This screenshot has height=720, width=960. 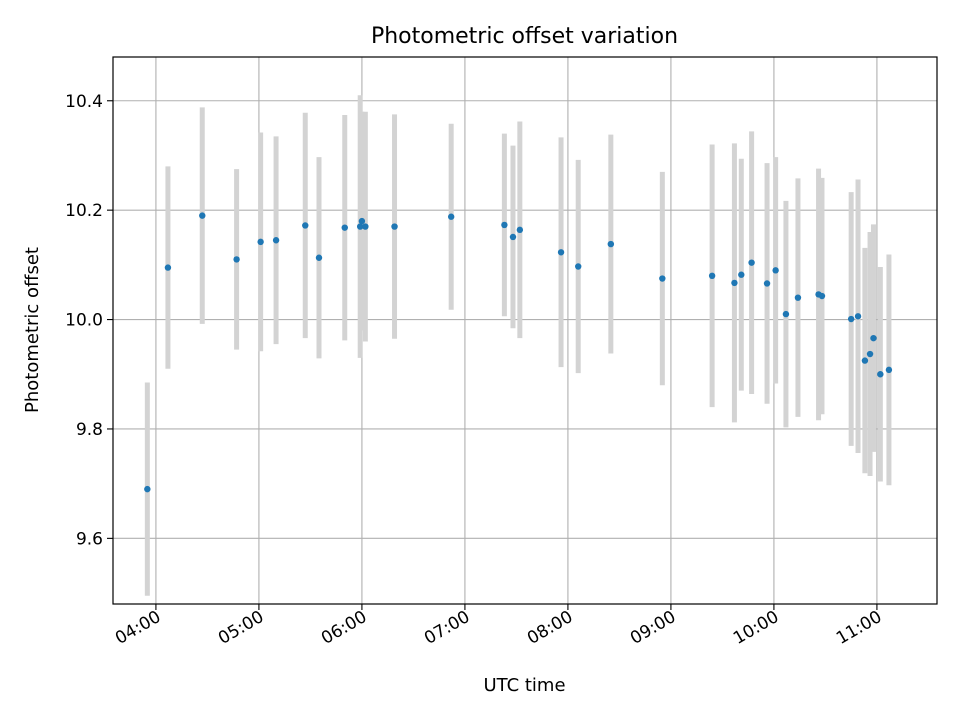 I want to click on y-tick-label: 10.4, so click(x=84, y=102).